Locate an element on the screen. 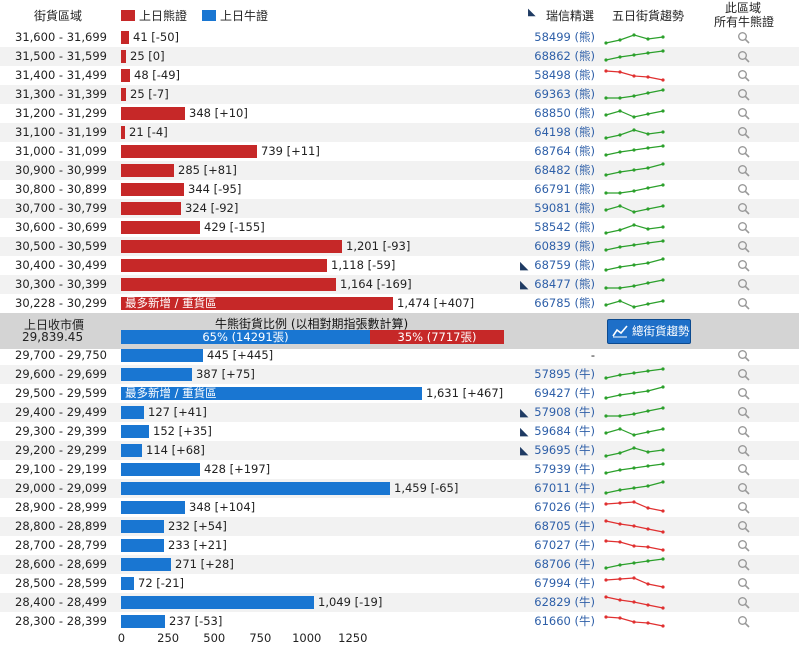 The image size is (799, 649). total-trend-button: 總街貨趨勢 is located at coordinates (649, 331).